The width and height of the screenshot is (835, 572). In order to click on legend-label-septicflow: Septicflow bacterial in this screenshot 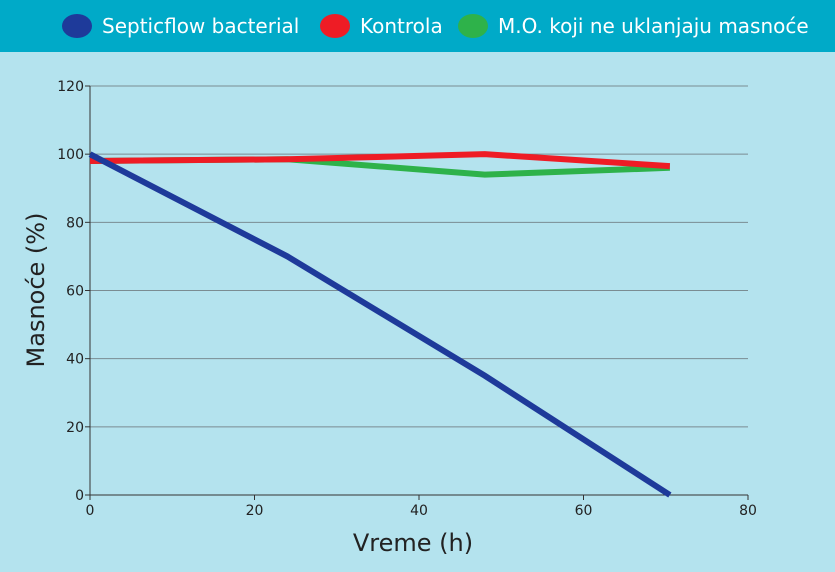, I will do `click(201, 26)`.